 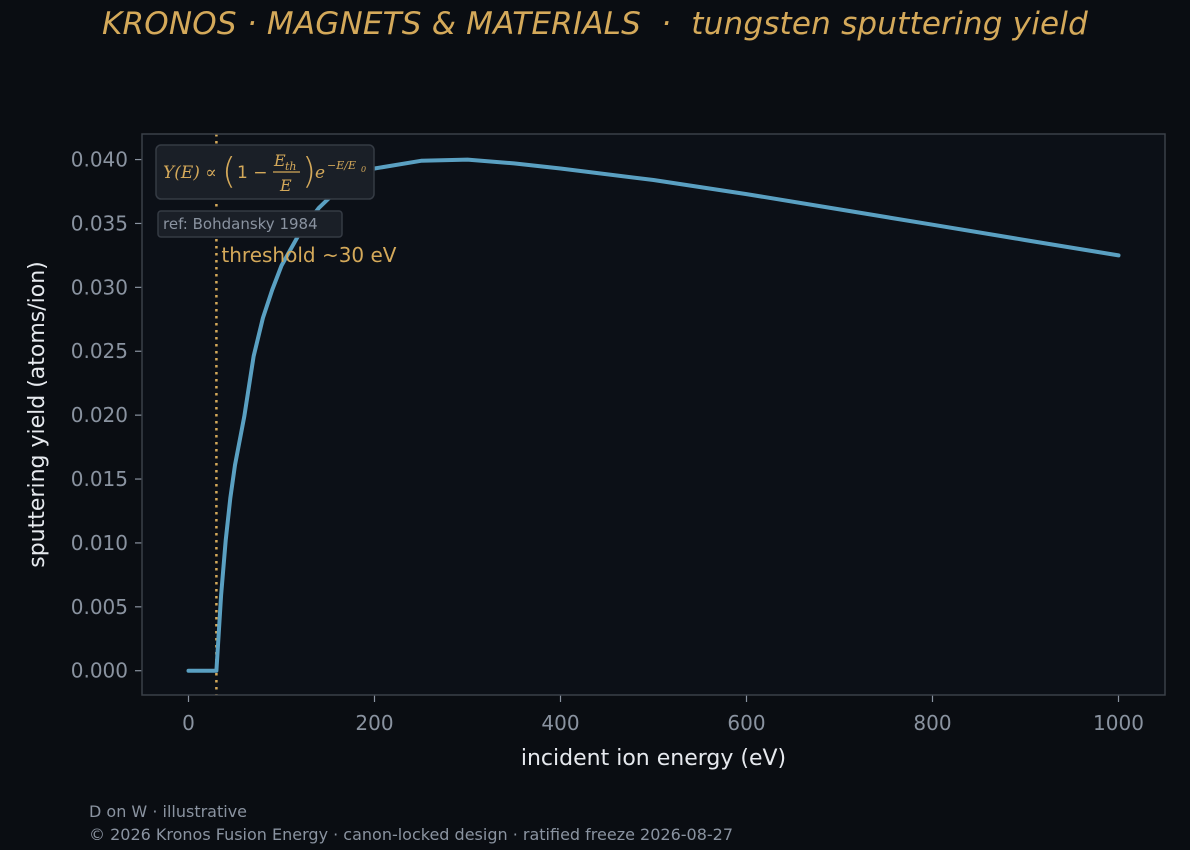 I want to click on y-axis-label: sputtering yield (atoms/ion), so click(x=37, y=414).